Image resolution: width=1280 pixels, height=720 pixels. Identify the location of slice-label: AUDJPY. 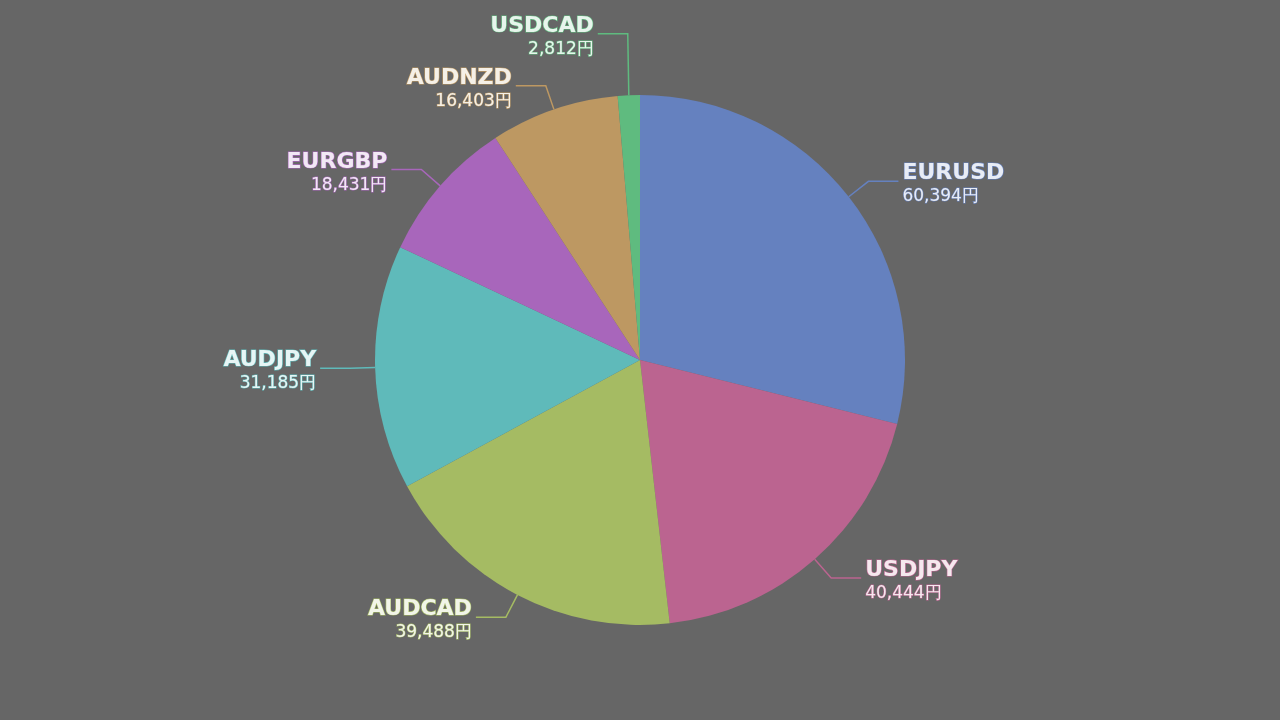
(270, 359).